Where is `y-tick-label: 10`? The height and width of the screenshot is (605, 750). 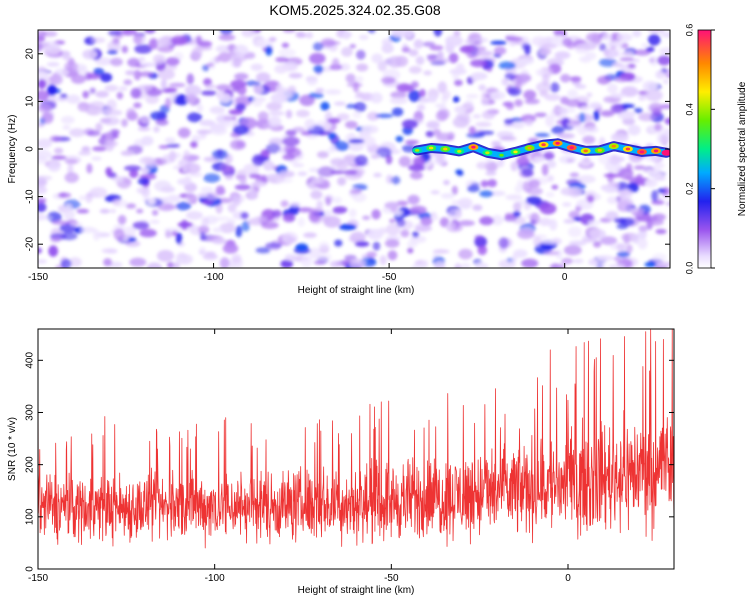 y-tick-label: 10 is located at coordinates (30, 101).